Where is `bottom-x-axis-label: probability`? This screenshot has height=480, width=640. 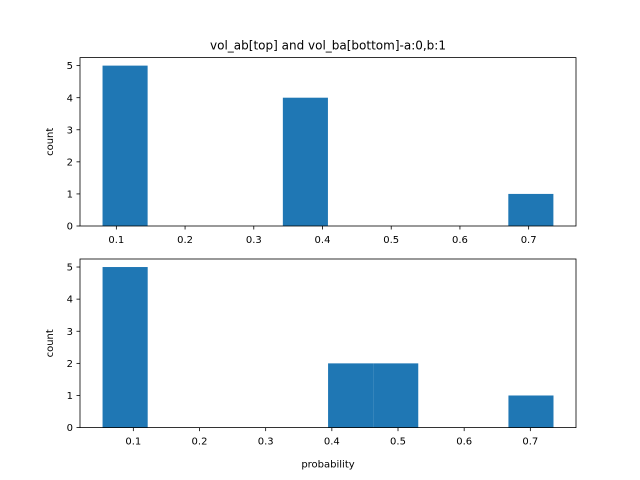 bottom-x-axis-label: probability is located at coordinates (327, 465).